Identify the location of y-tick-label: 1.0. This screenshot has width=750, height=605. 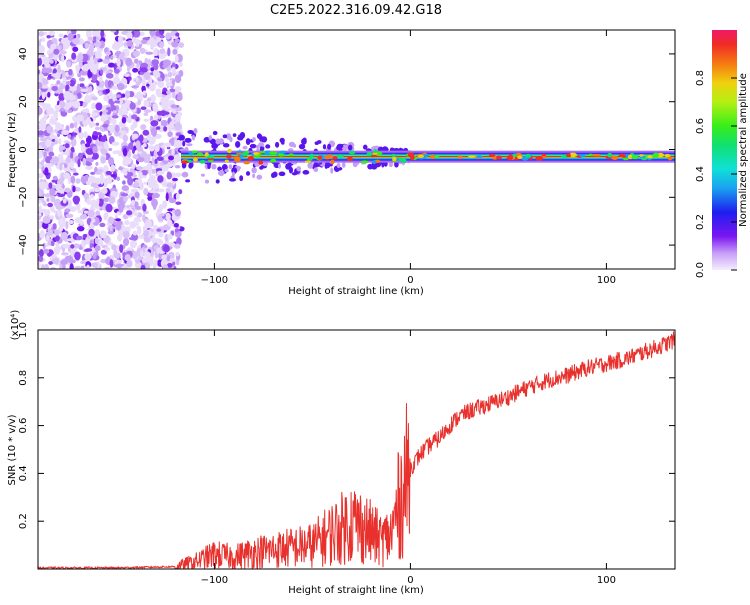
(23, 330).